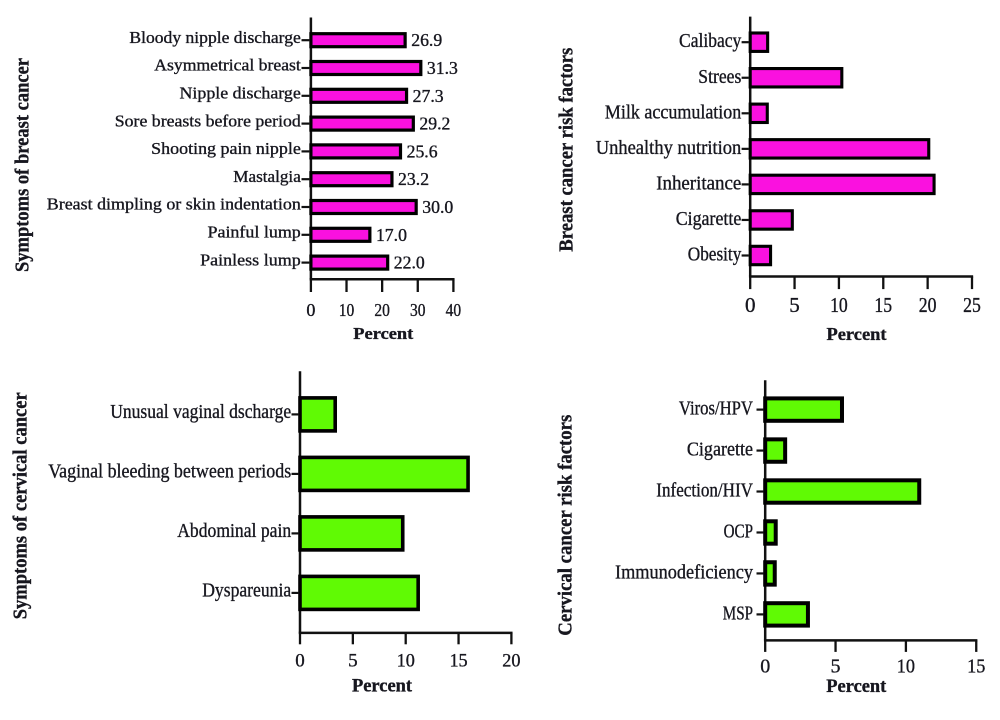 The image size is (1000, 720). I want to click on svg-text: 25, so click(972, 305).